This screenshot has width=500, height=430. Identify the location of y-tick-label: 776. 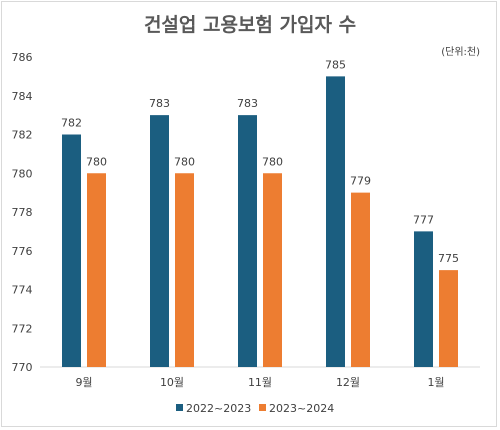
(22, 251).